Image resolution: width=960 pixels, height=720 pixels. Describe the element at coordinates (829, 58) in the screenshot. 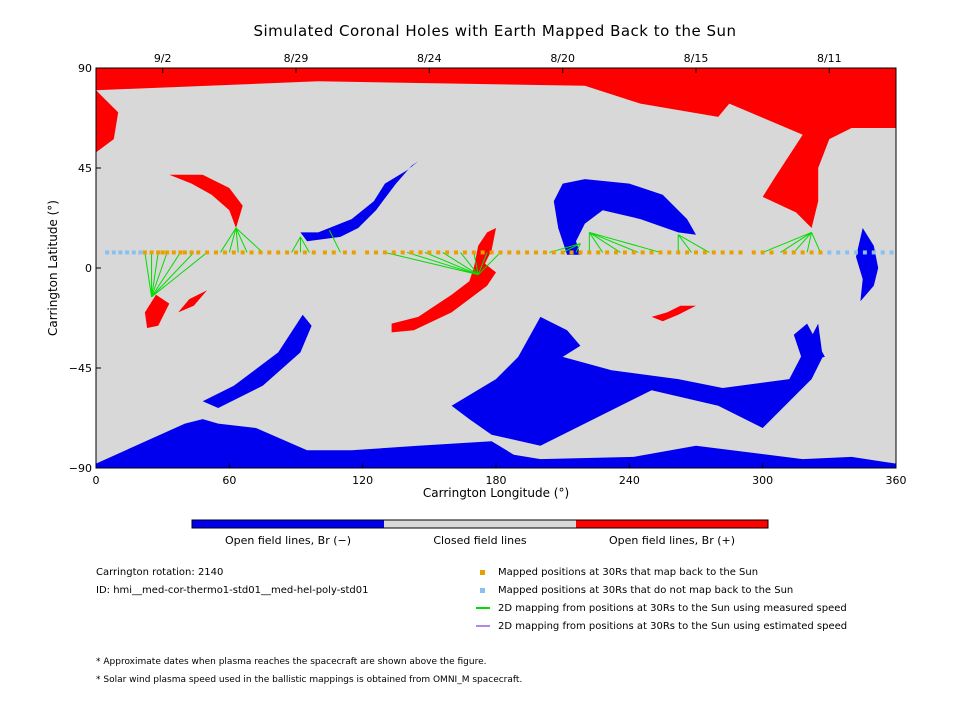

I see `top-date-label: 8/11` at that location.